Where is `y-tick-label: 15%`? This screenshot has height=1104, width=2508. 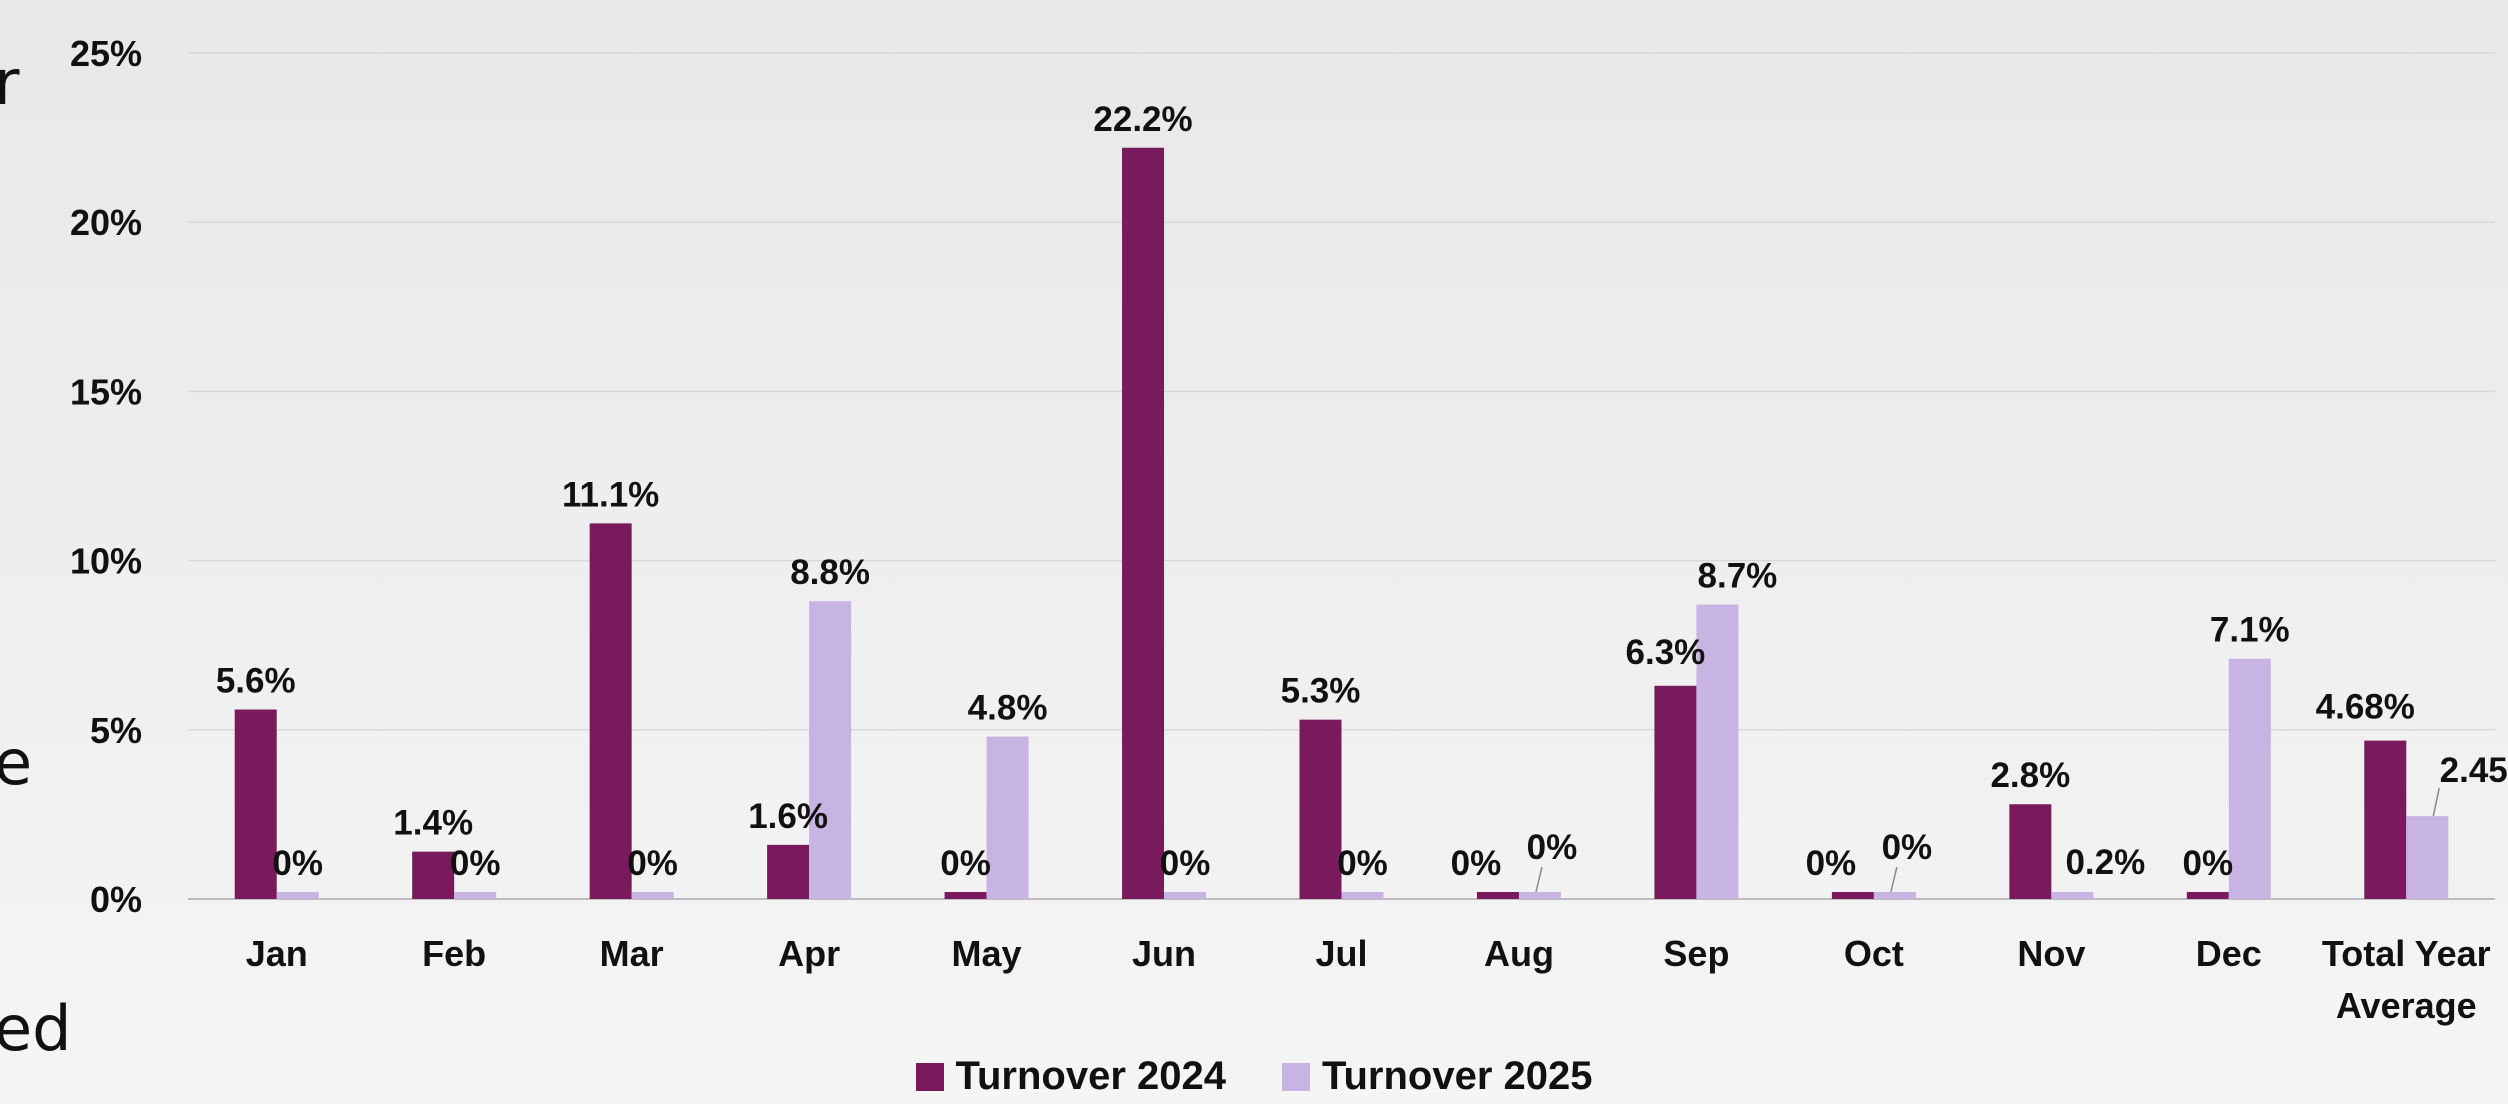
y-tick-label: 15% is located at coordinates (106, 391).